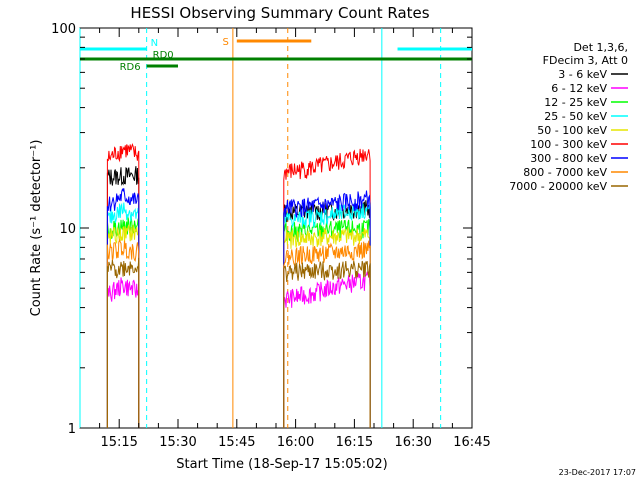  Describe the element at coordinates (279, 13) in the screenshot. I see `chart-title: HESSI Observing Summary Count Rates` at that location.